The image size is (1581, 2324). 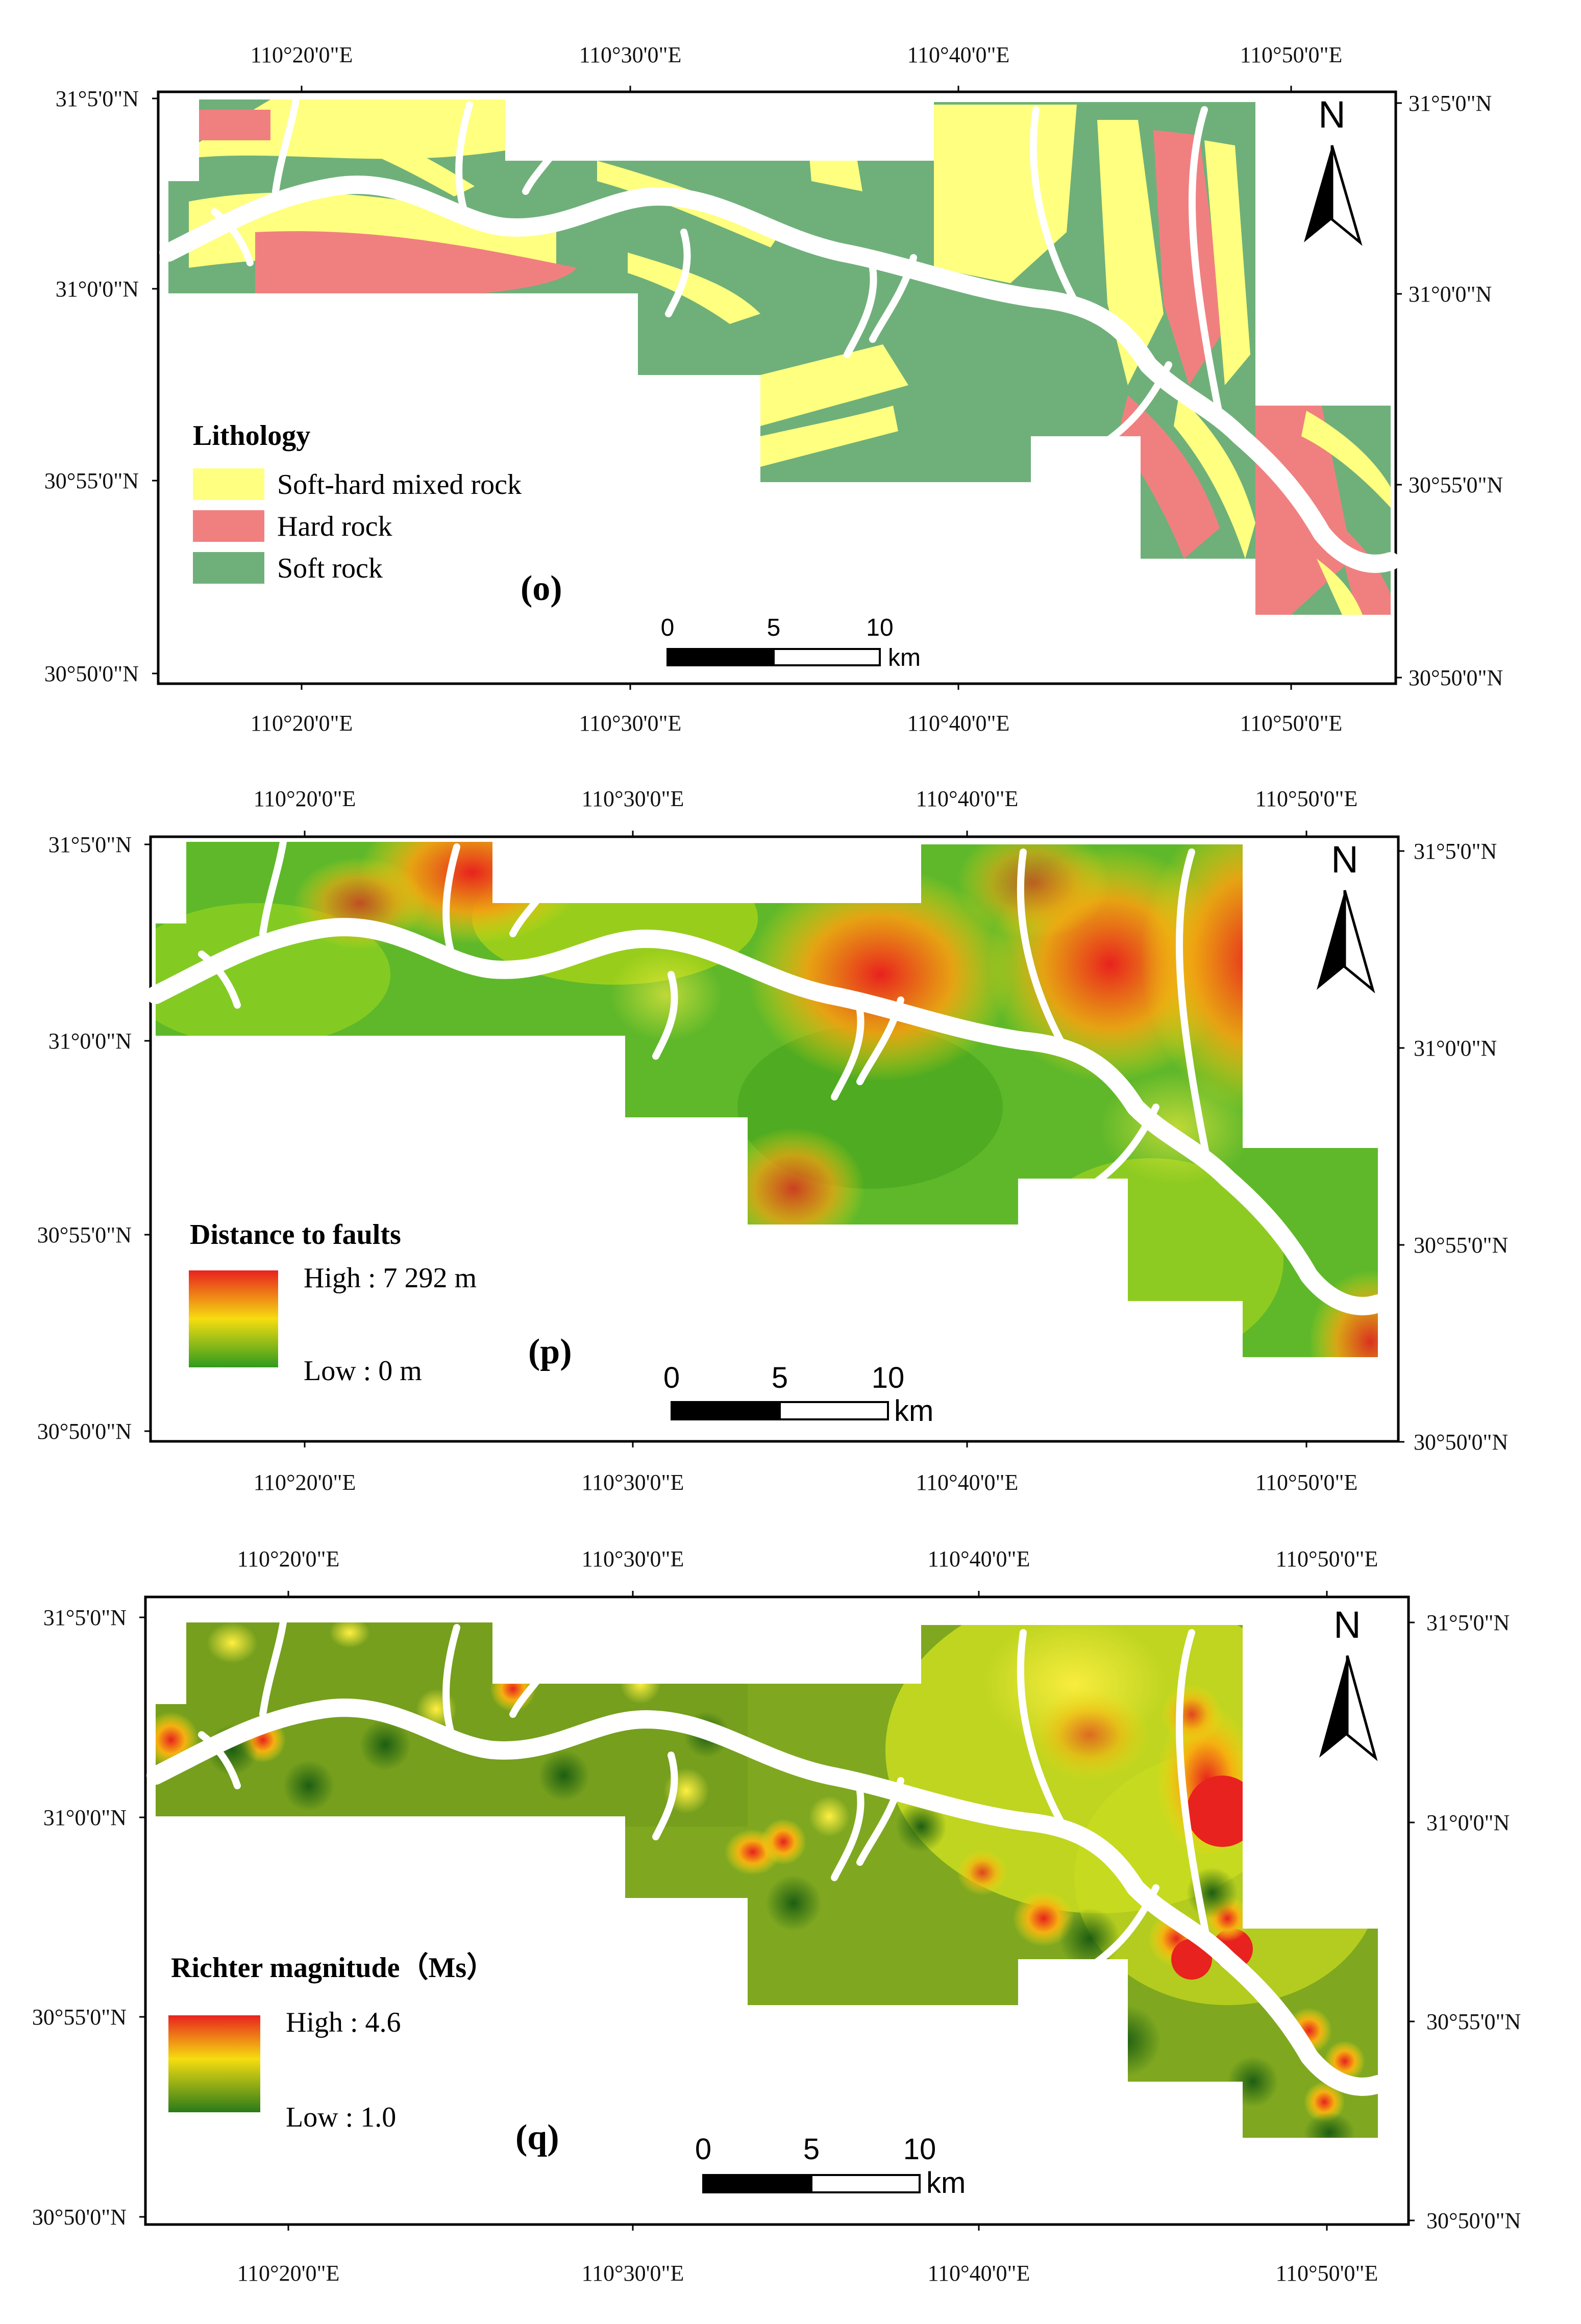 What do you see at coordinates (334, 526) in the screenshot?
I see `legend-label: Hard rock` at bounding box center [334, 526].